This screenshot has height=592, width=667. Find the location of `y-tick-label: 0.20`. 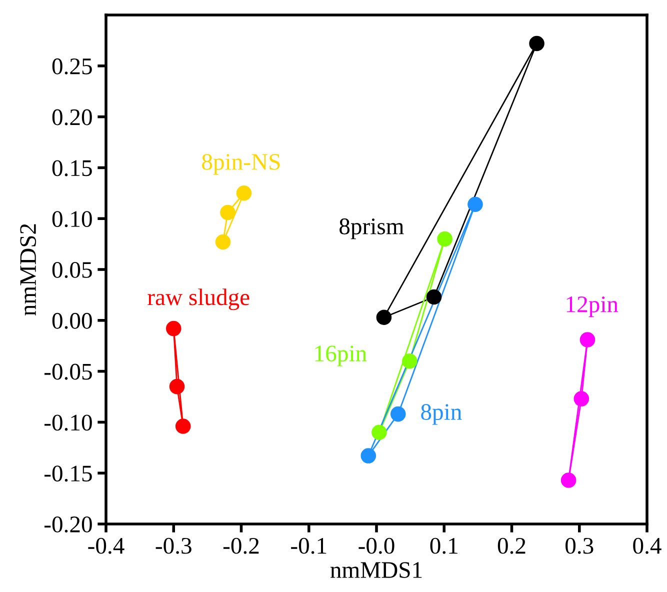

y-tick-label: 0.20 is located at coordinates (72, 117).